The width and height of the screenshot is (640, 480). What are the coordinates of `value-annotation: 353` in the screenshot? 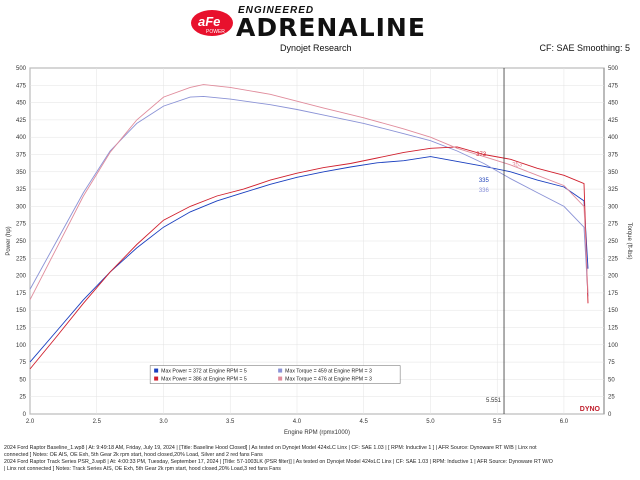 It's located at (517, 165).